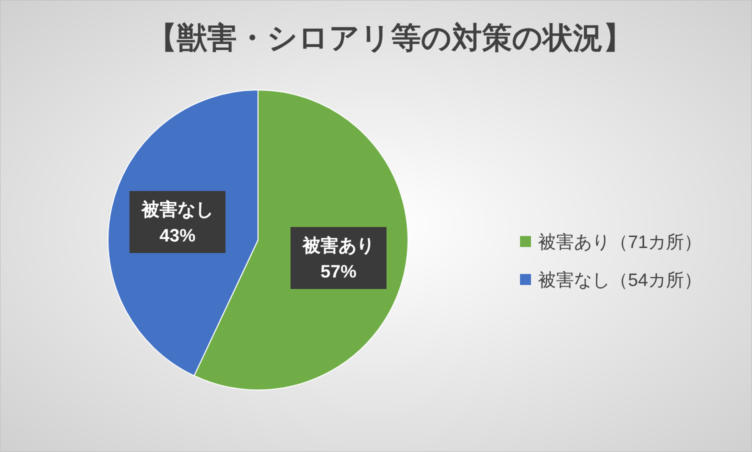 The width and height of the screenshot is (752, 452). Describe the element at coordinates (620, 242) in the screenshot. I see `slice-label: 被害あり（71カ所）` at that location.